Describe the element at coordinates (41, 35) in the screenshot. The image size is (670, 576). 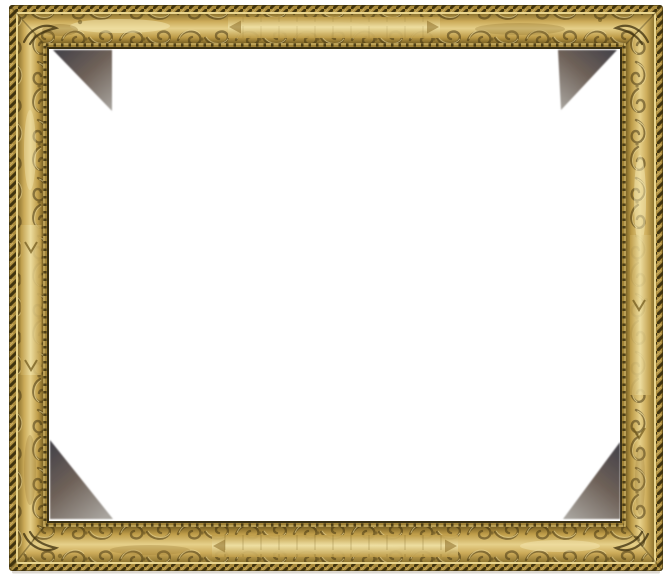
I see `corner-flourish-top-left` at that location.